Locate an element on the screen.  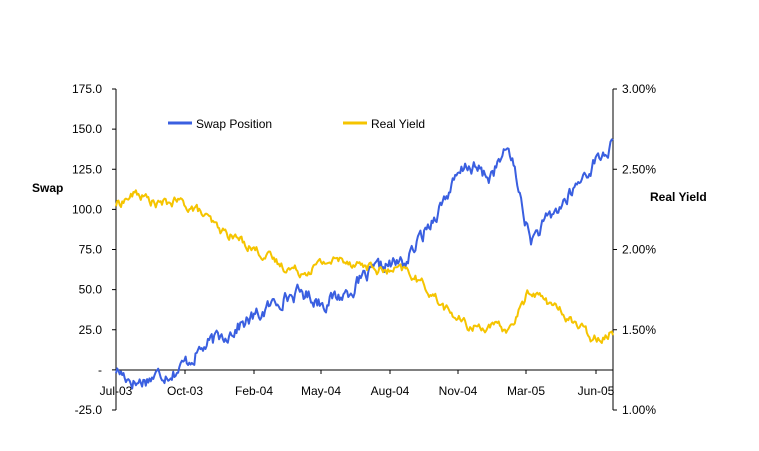
y-right-tick-label: 2.00% is located at coordinates (639, 250).